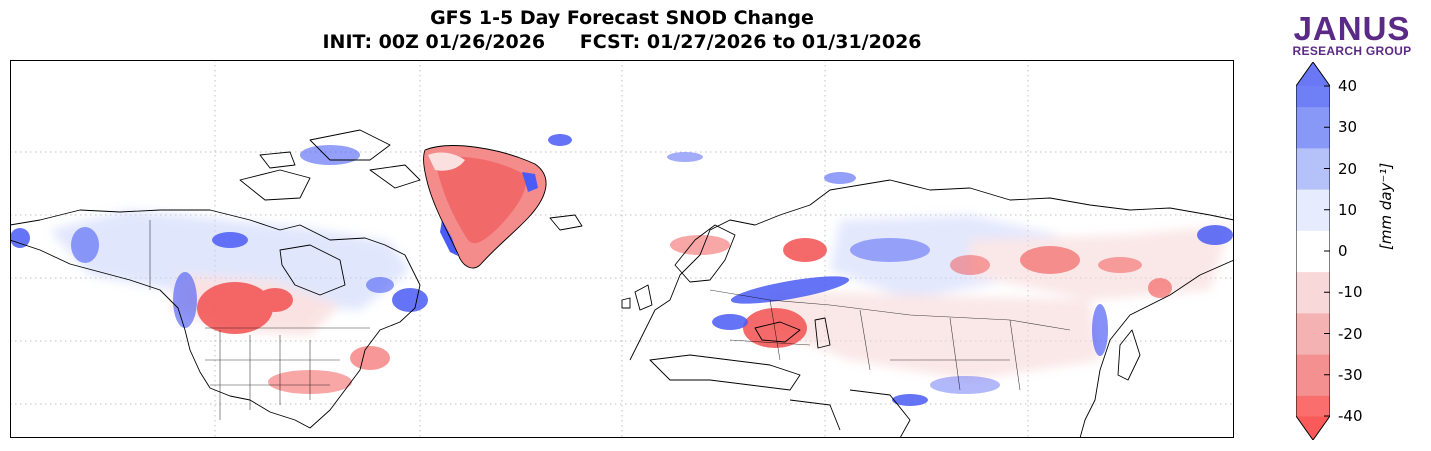  What do you see at coordinates (1352, 28) in the screenshot?
I see `logo-name: JANUS` at bounding box center [1352, 28].